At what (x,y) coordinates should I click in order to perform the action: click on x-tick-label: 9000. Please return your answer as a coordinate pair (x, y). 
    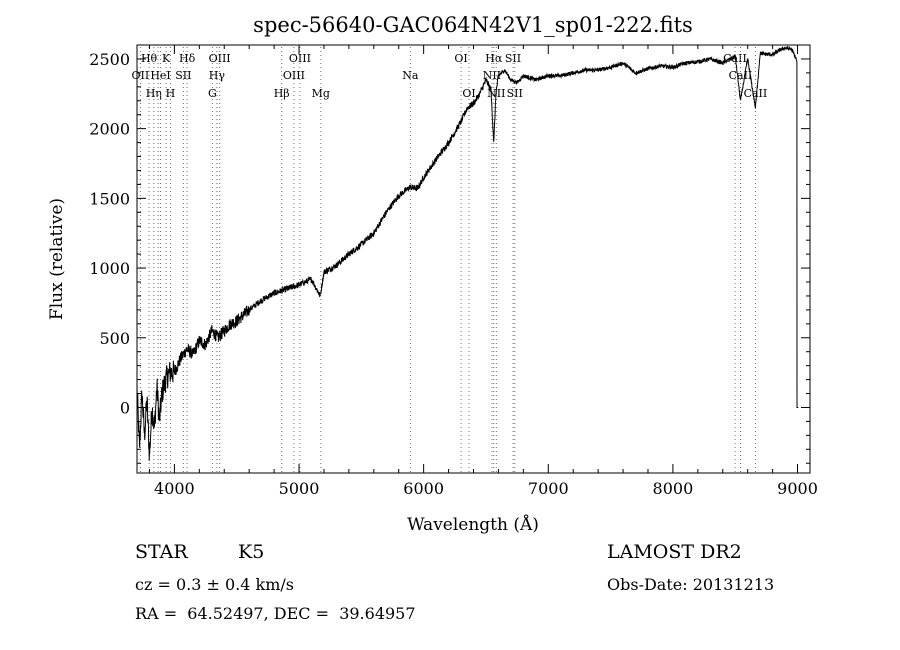
    Looking at the image, I should click on (797, 488).